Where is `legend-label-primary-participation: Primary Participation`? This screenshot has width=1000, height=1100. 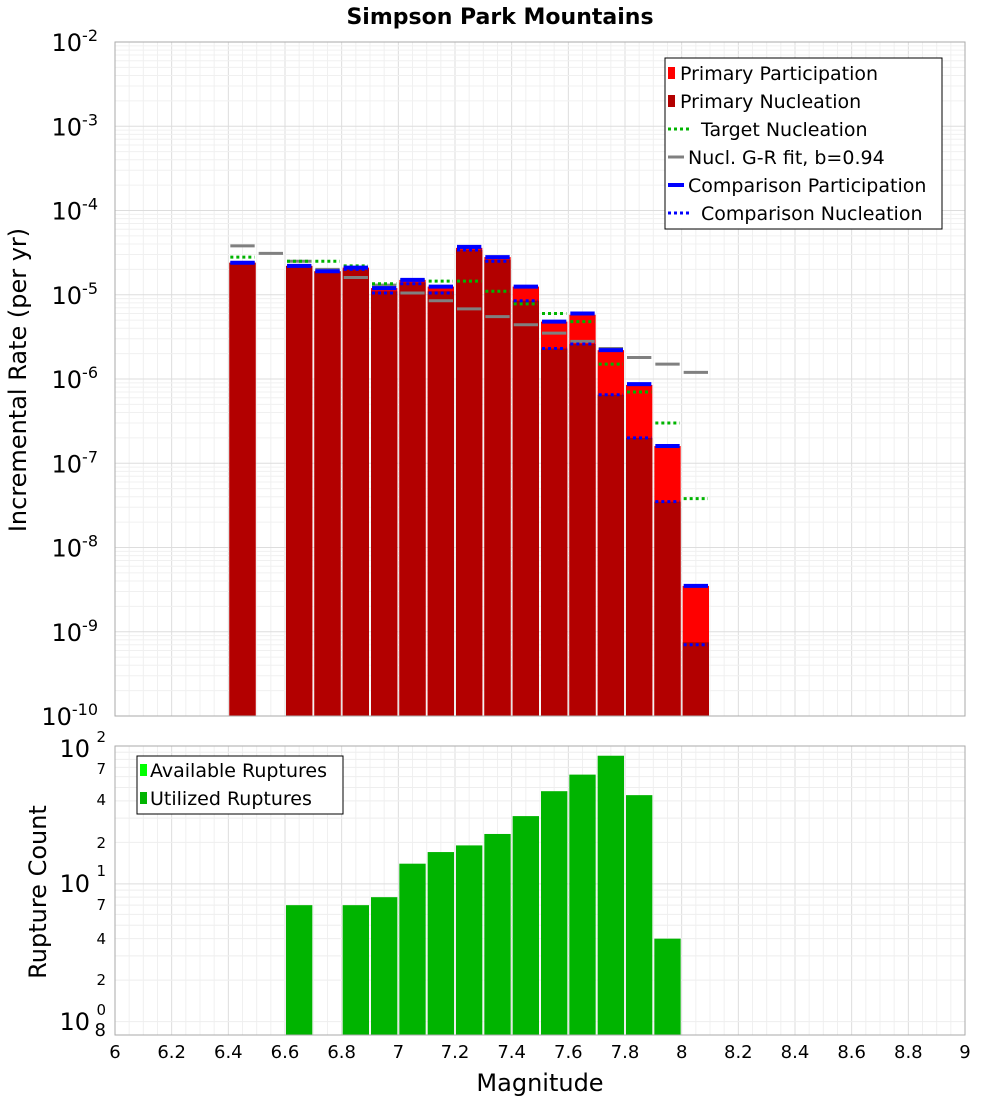 legend-label-primary-participation: Primary Participation is located at coordinates (779, 74).